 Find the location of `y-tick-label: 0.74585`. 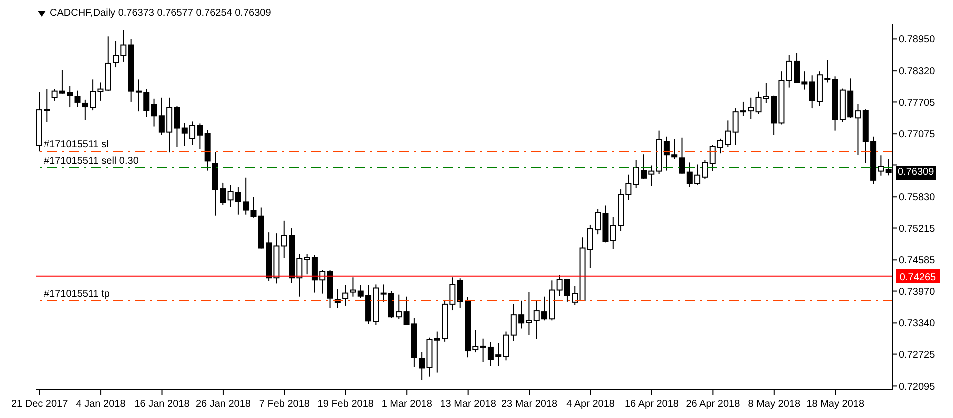

y-tick-label: 0.74585 is located at coordinates (917, 261).